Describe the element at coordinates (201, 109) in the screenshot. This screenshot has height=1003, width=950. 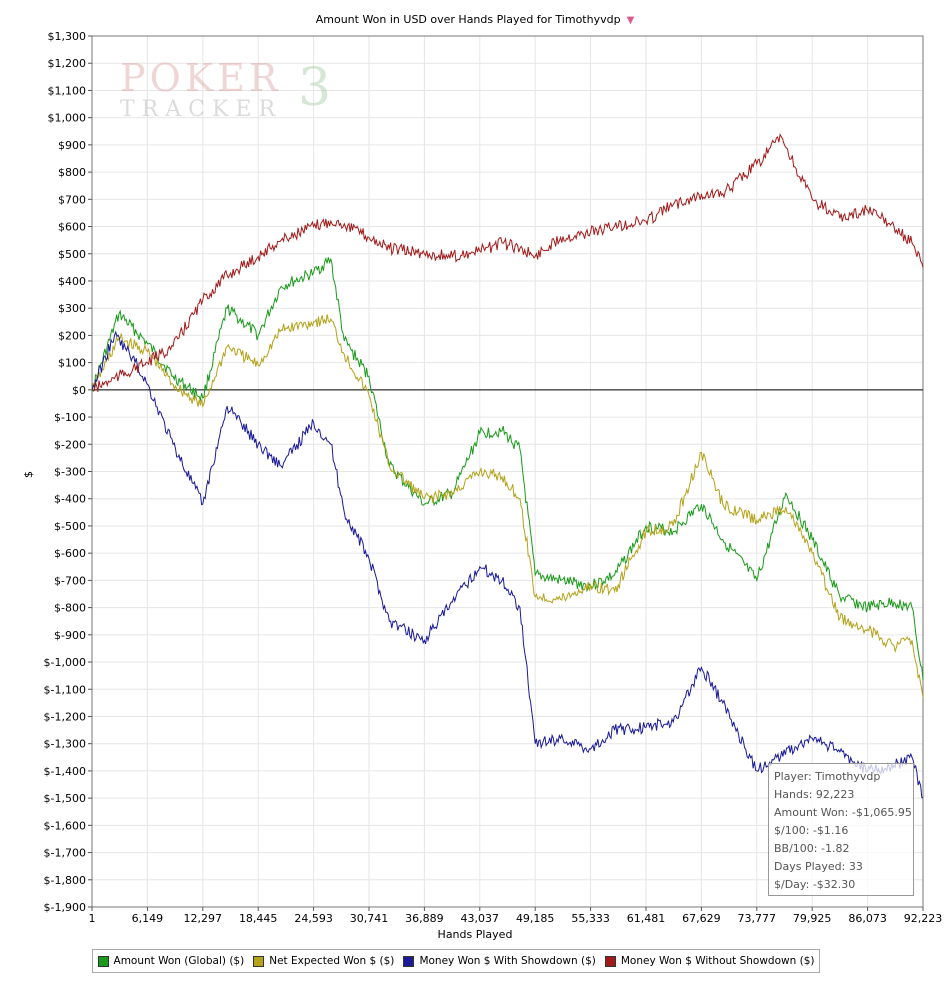
I see `logo-text-tracker: TRACKER` at that location.